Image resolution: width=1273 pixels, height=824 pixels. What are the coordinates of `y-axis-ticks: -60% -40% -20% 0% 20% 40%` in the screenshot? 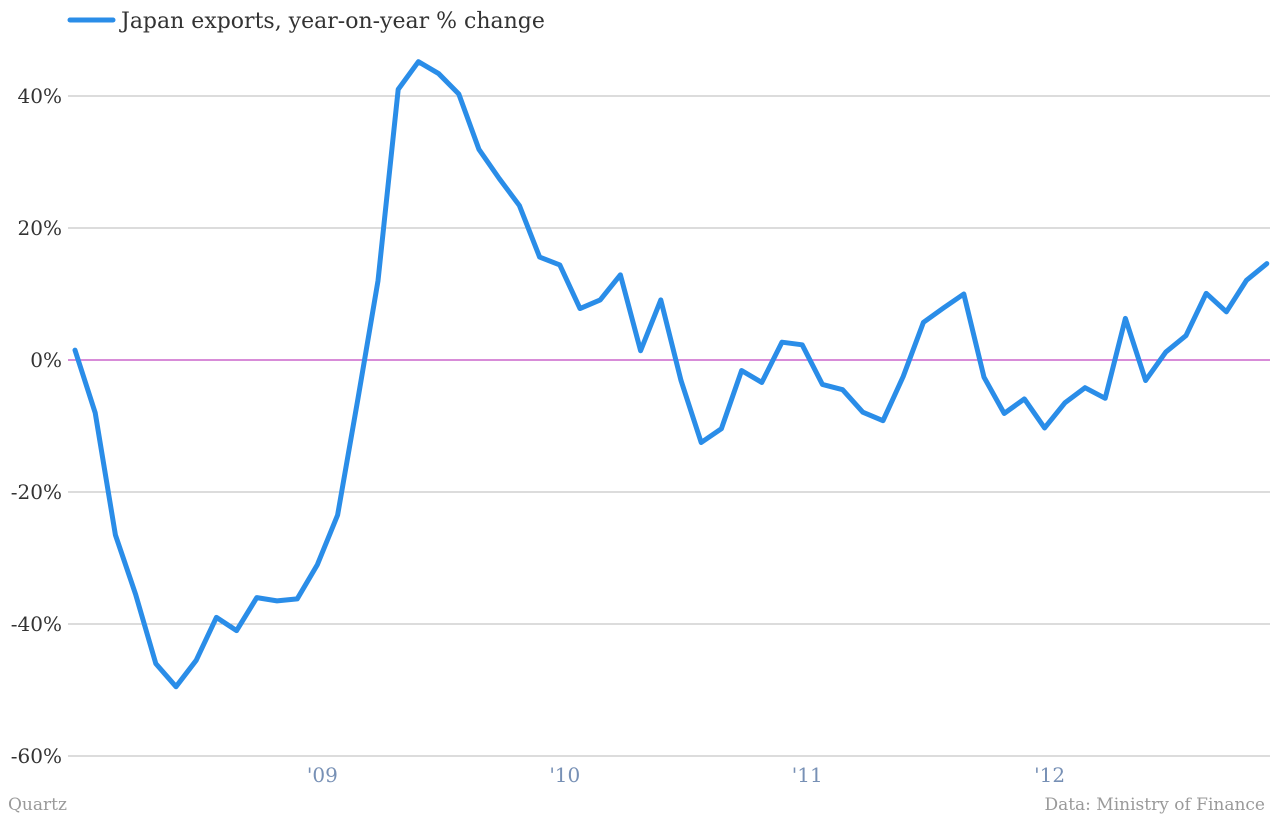 It's located at (36, 426).